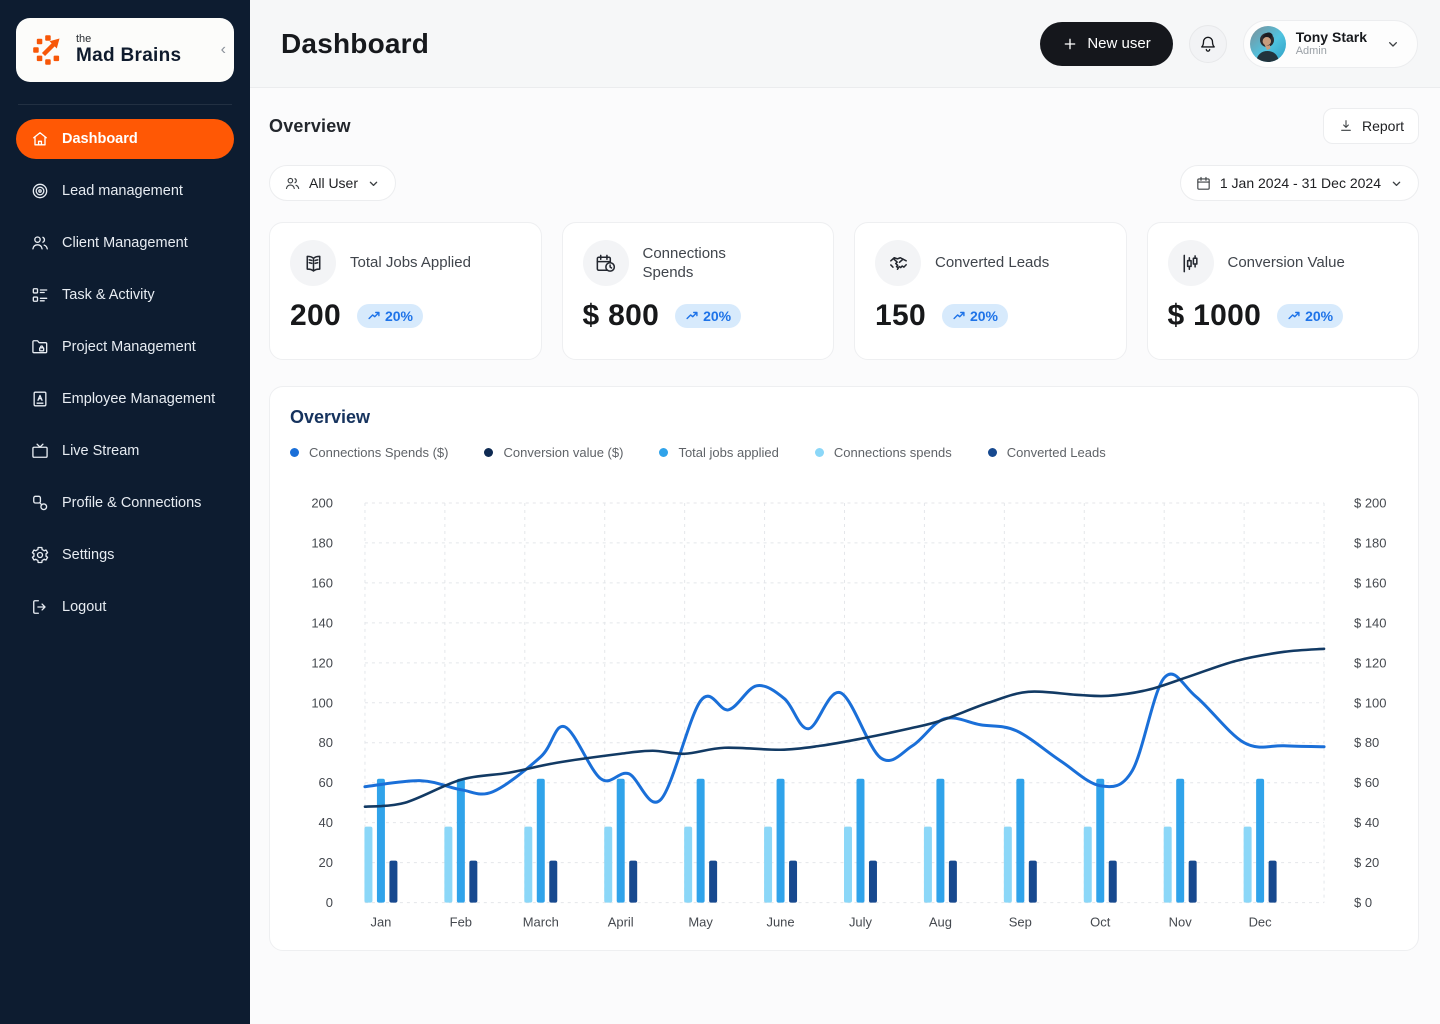  Describe the element at coordinates (313, 263) in the screenshot. I see `book-icon` at that location.